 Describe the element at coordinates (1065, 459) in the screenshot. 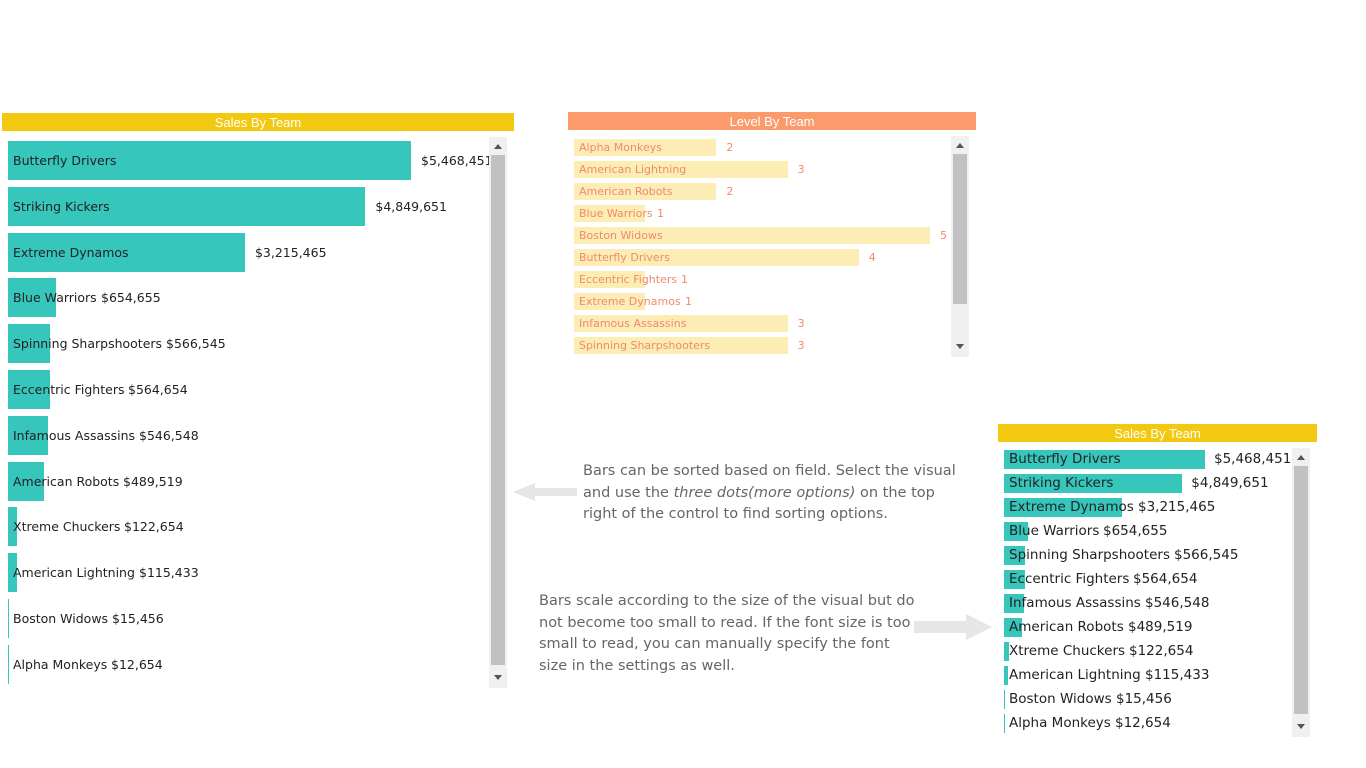

I see `category-label: Butterfly Drivers` at that location.